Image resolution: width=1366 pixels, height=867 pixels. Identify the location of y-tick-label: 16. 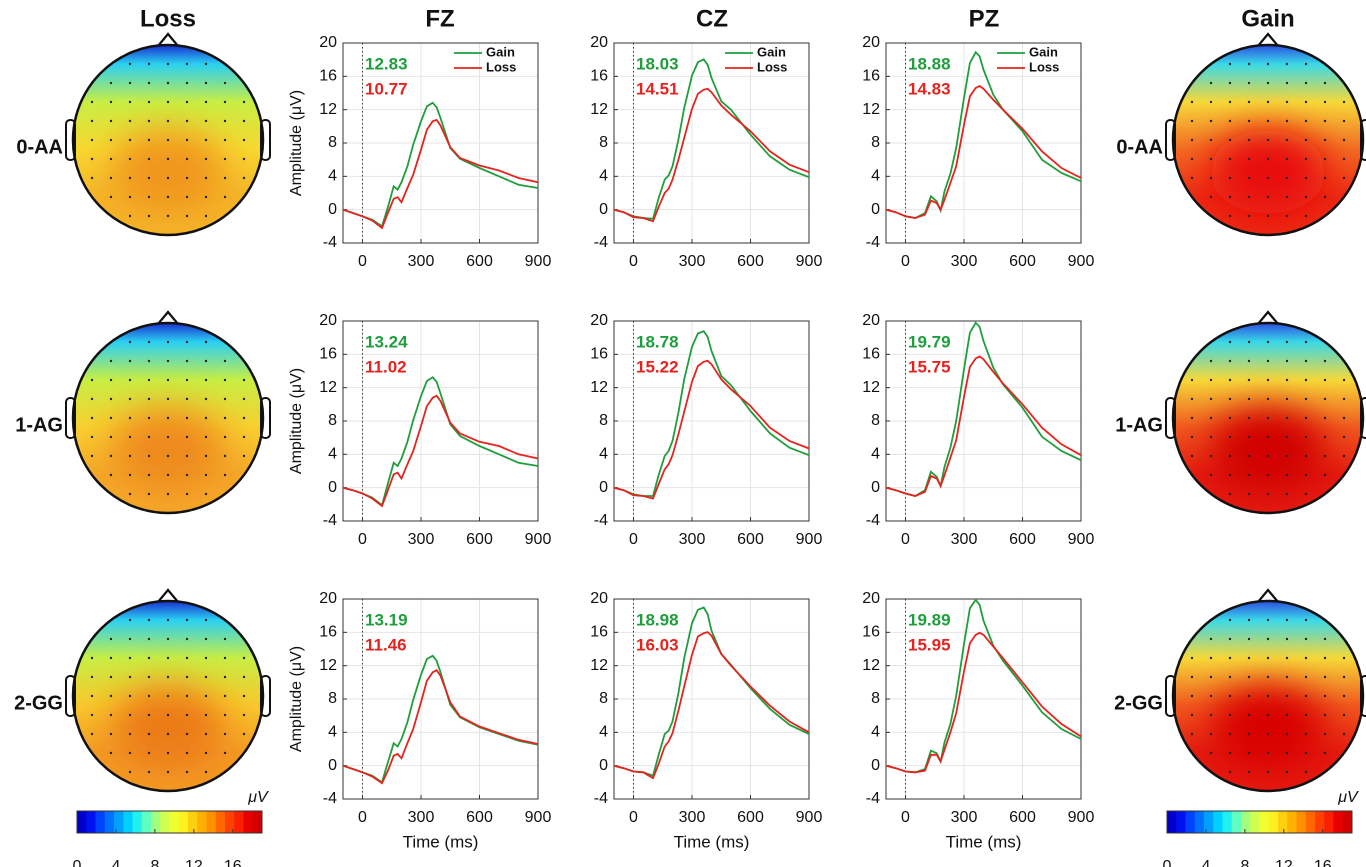
(871, 76).